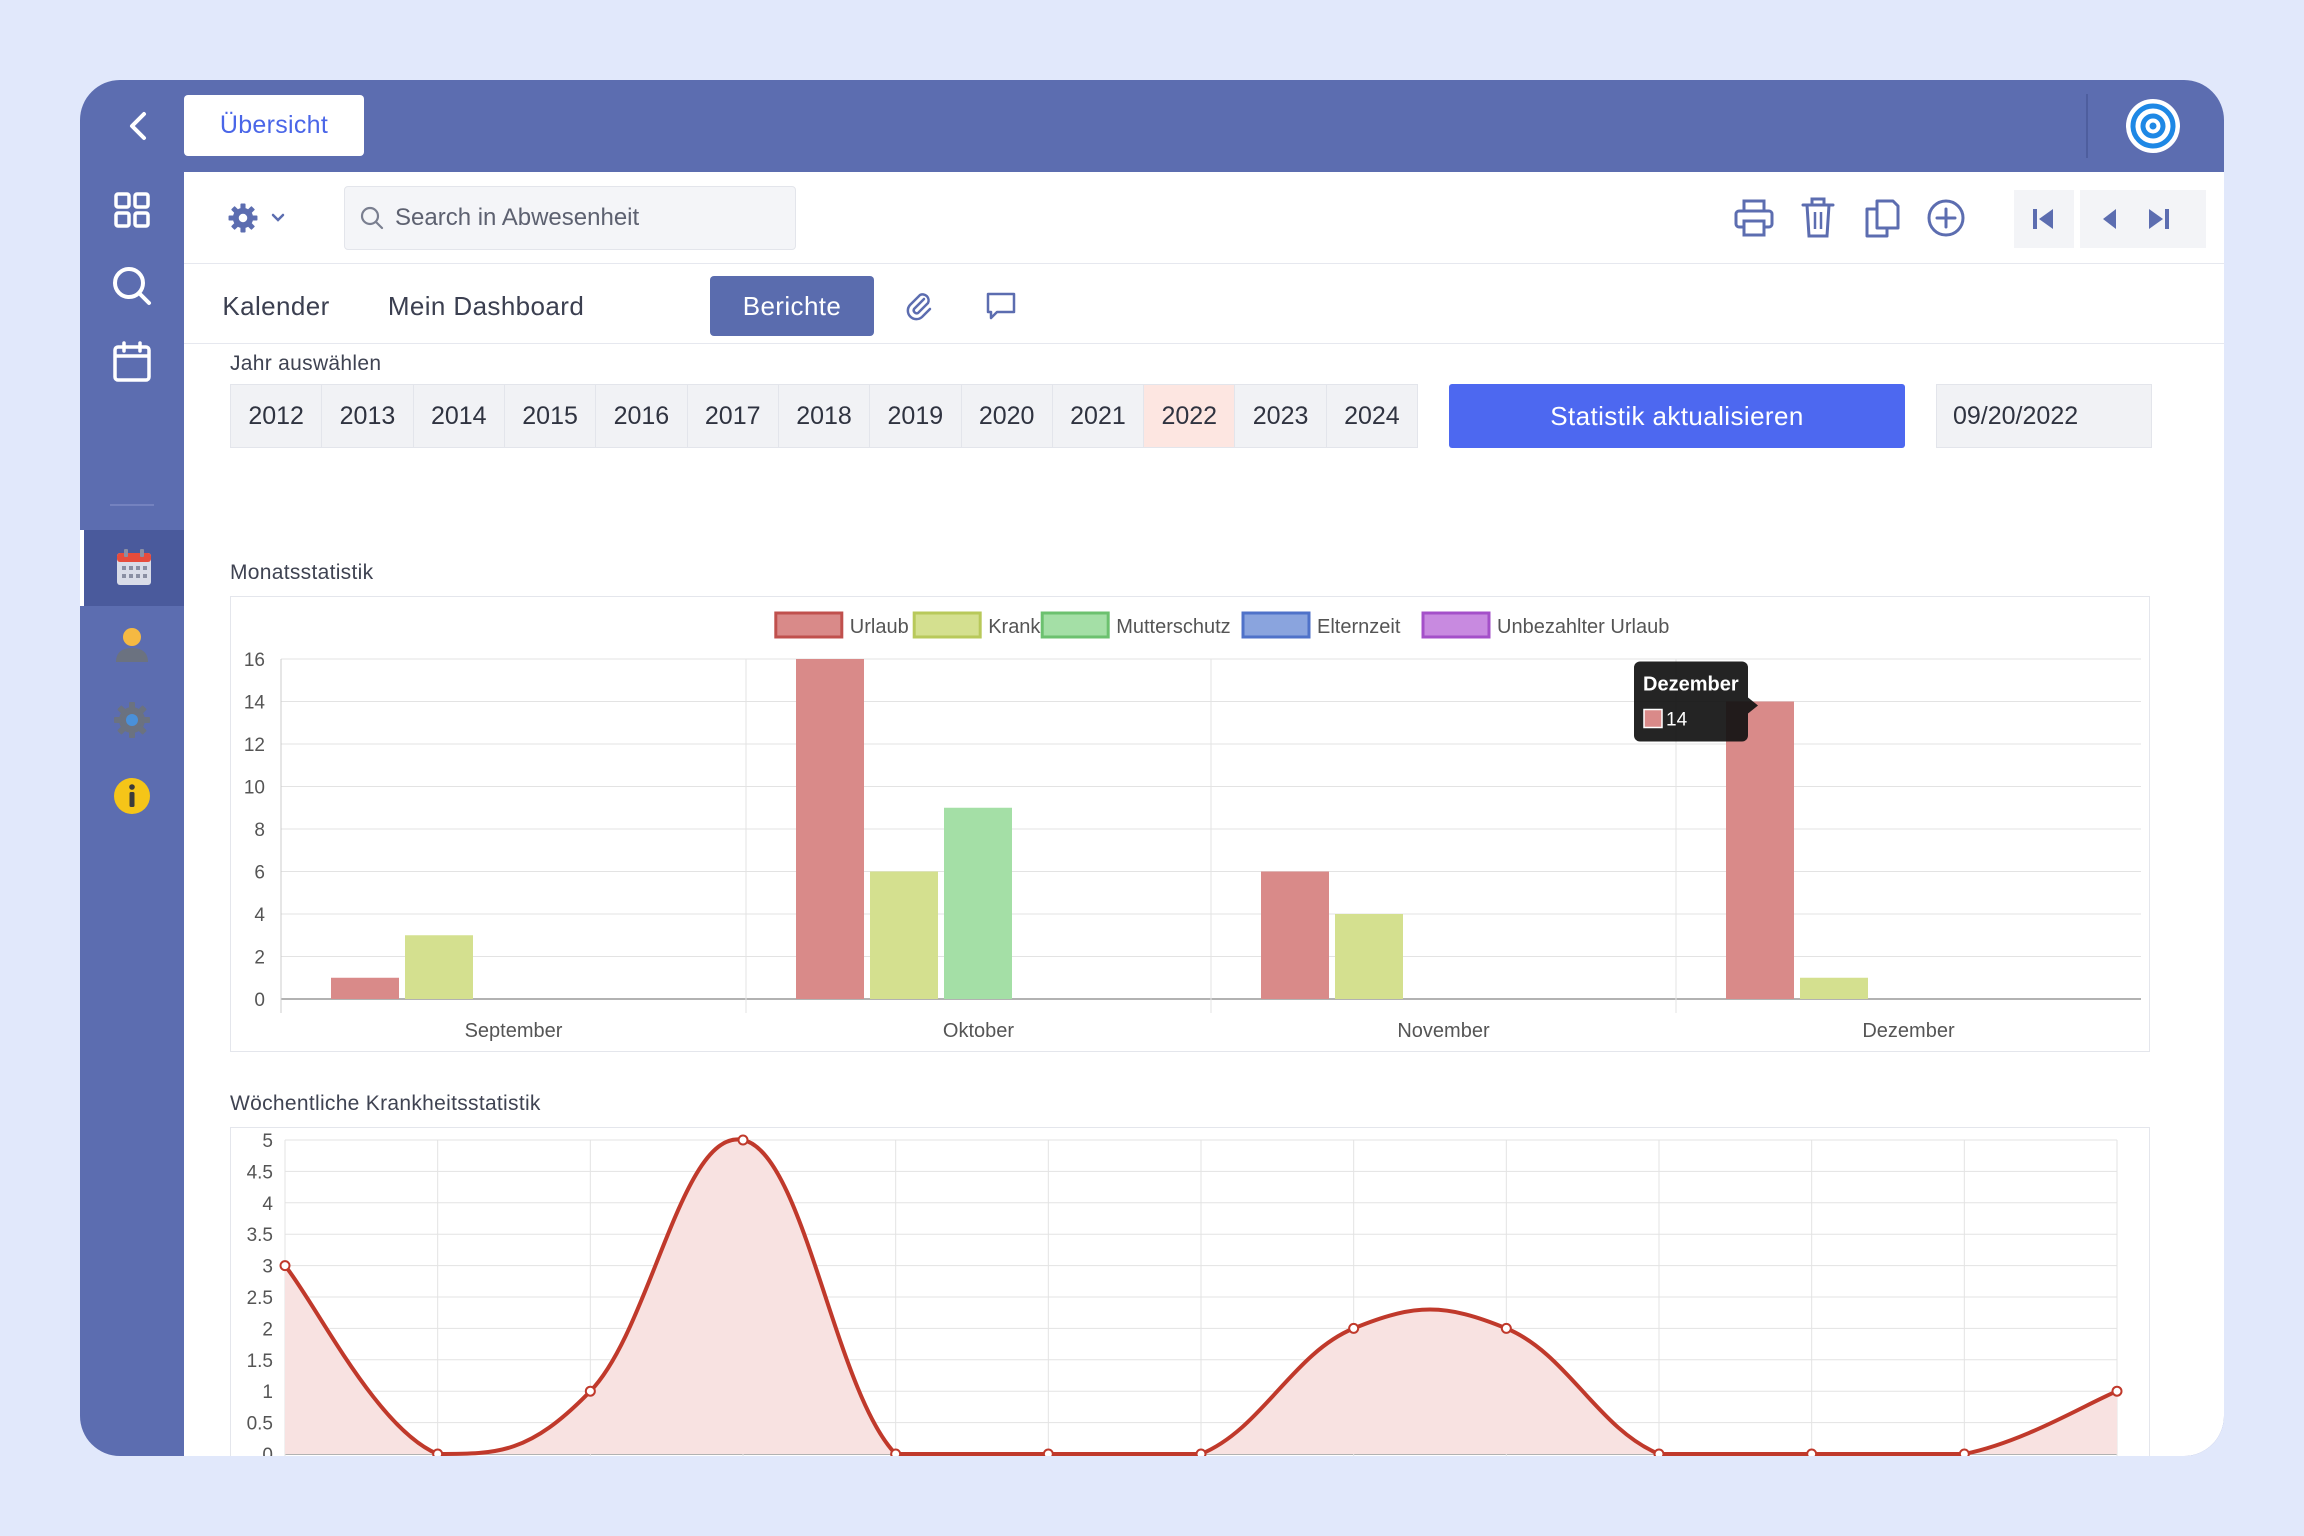 This screenshot has width=2304, height=1536. Describe the element at coordinates (266, 218) in the screenshot. I see `settings-dropdown` at that location.